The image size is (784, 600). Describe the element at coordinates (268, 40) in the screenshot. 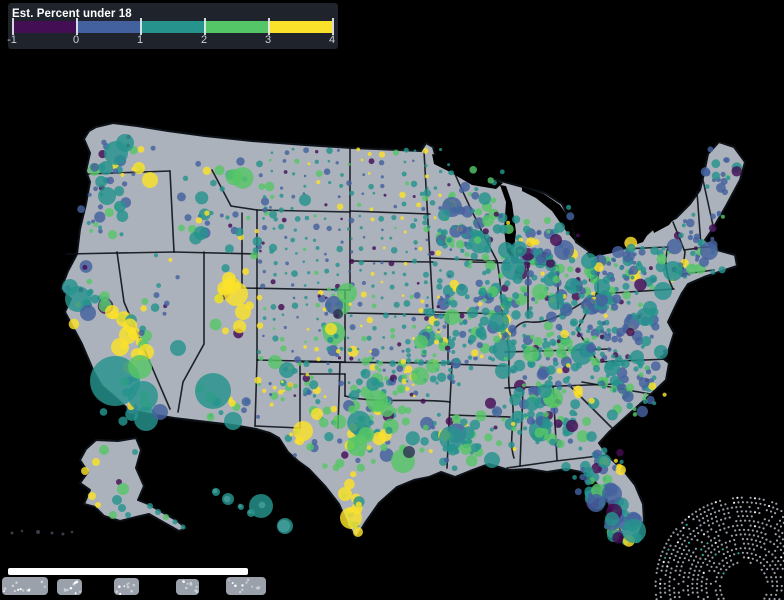

I see `legend-tick-label: 3` at that location.